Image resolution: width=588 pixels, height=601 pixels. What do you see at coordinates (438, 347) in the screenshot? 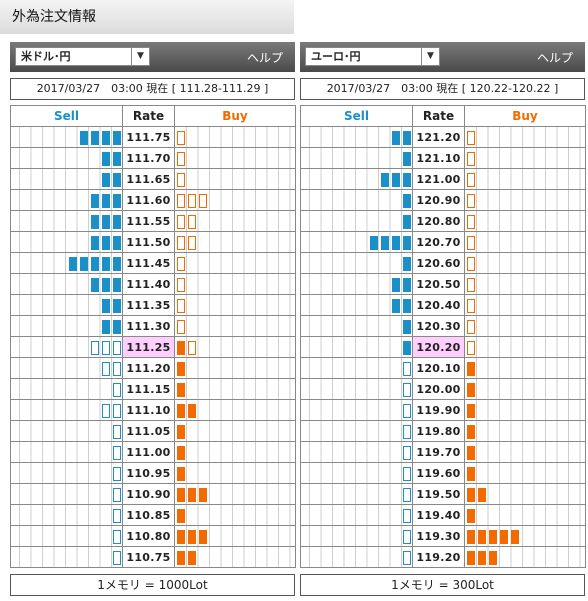
I see `rate-cell: 120.20` at bounding box center [438, 347].